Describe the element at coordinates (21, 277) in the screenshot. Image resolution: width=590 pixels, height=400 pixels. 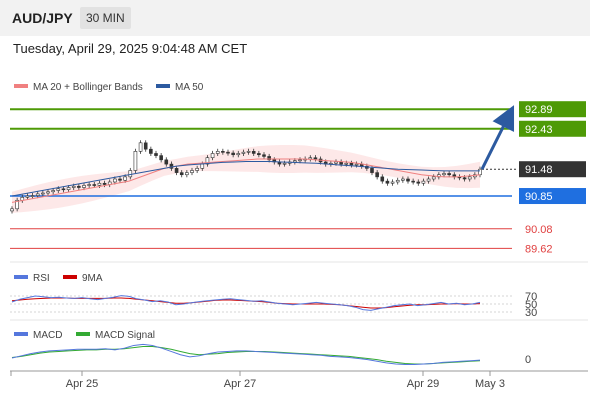
I see `legend-swatch-rsi` at that location.